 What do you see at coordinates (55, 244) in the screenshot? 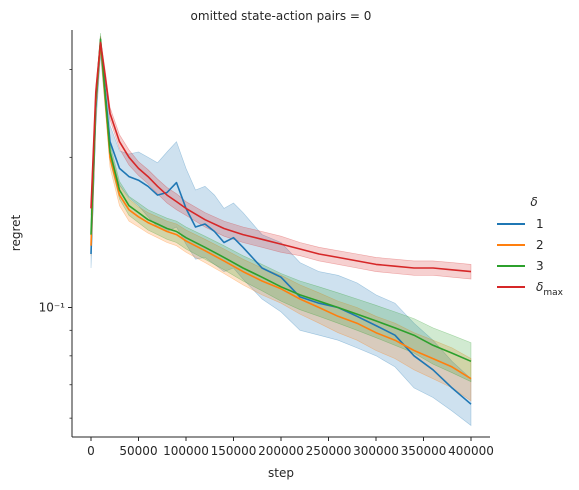
I see `y-axis-ticks: 10⁻¹` at bounding box center [55, 244].